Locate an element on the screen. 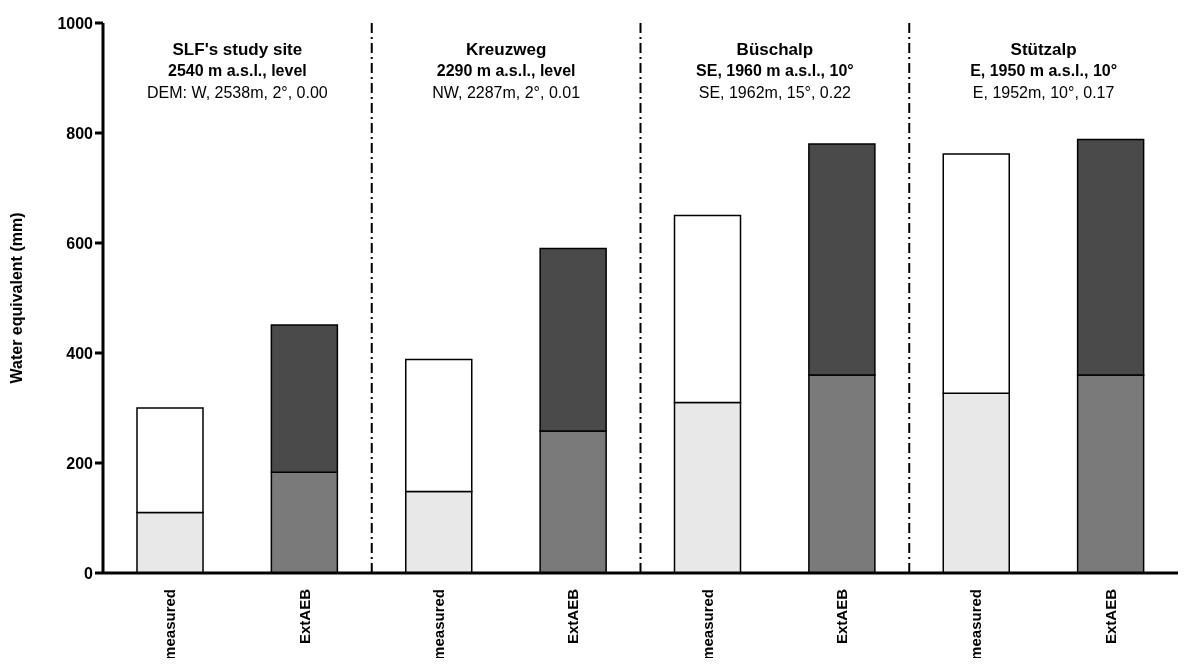 This screenshot has width=1196, height=664. annotation: E, 1952m, 10°, 0.17 is located at coordinates (1043, 93).